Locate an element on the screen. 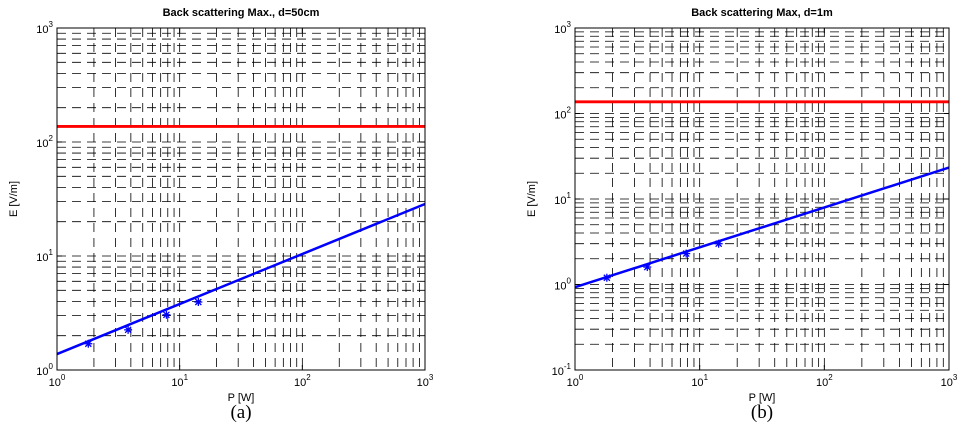 This screenshot has height=446, width=964. chart-title: Back scattering Max., d=50cm is located at coordinates (241, 13).